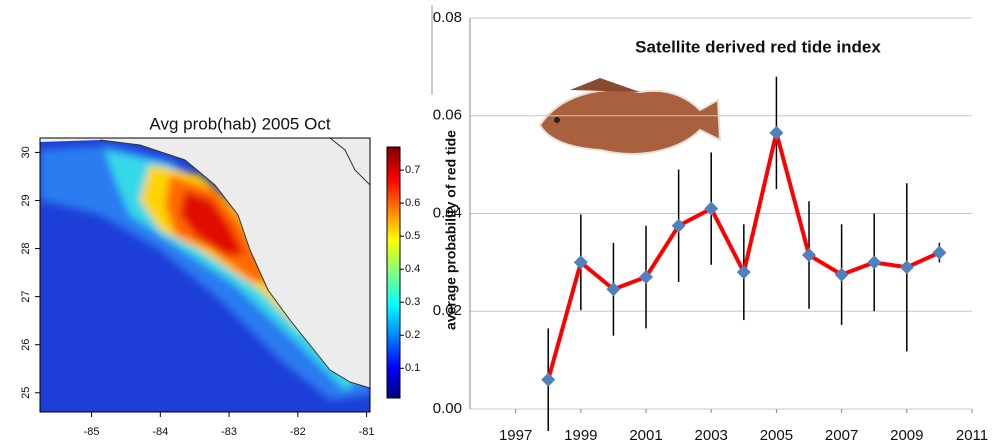  What do you see at coordinates (412, 368) in the screenshot?
I see `colorbar-tick-label: 0.1` at bounding box center [412, 368].